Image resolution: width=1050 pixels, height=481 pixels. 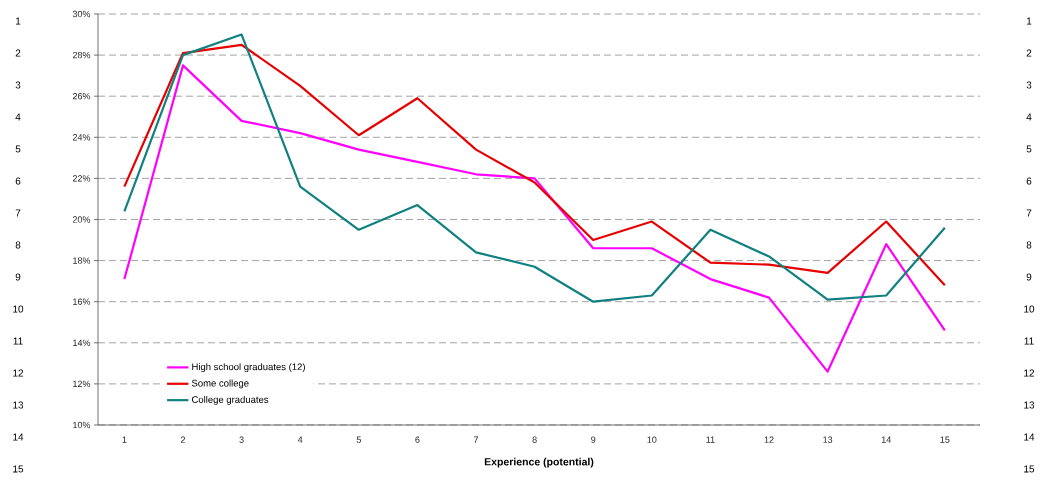 I want to click on legend-label: High school graduates (12), so click(x=248, y=368).